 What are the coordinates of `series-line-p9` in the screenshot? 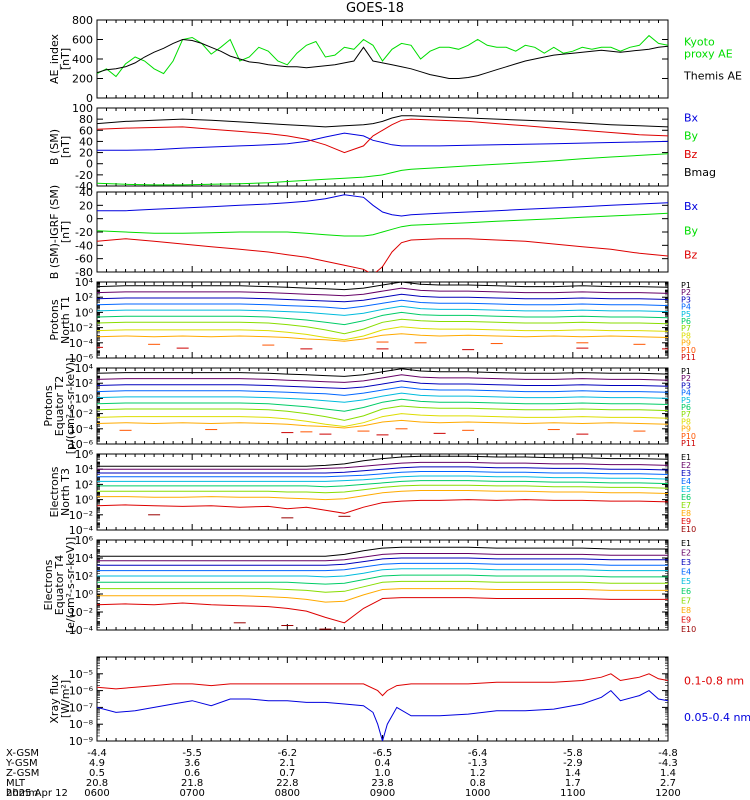 It's located at (382, 337).